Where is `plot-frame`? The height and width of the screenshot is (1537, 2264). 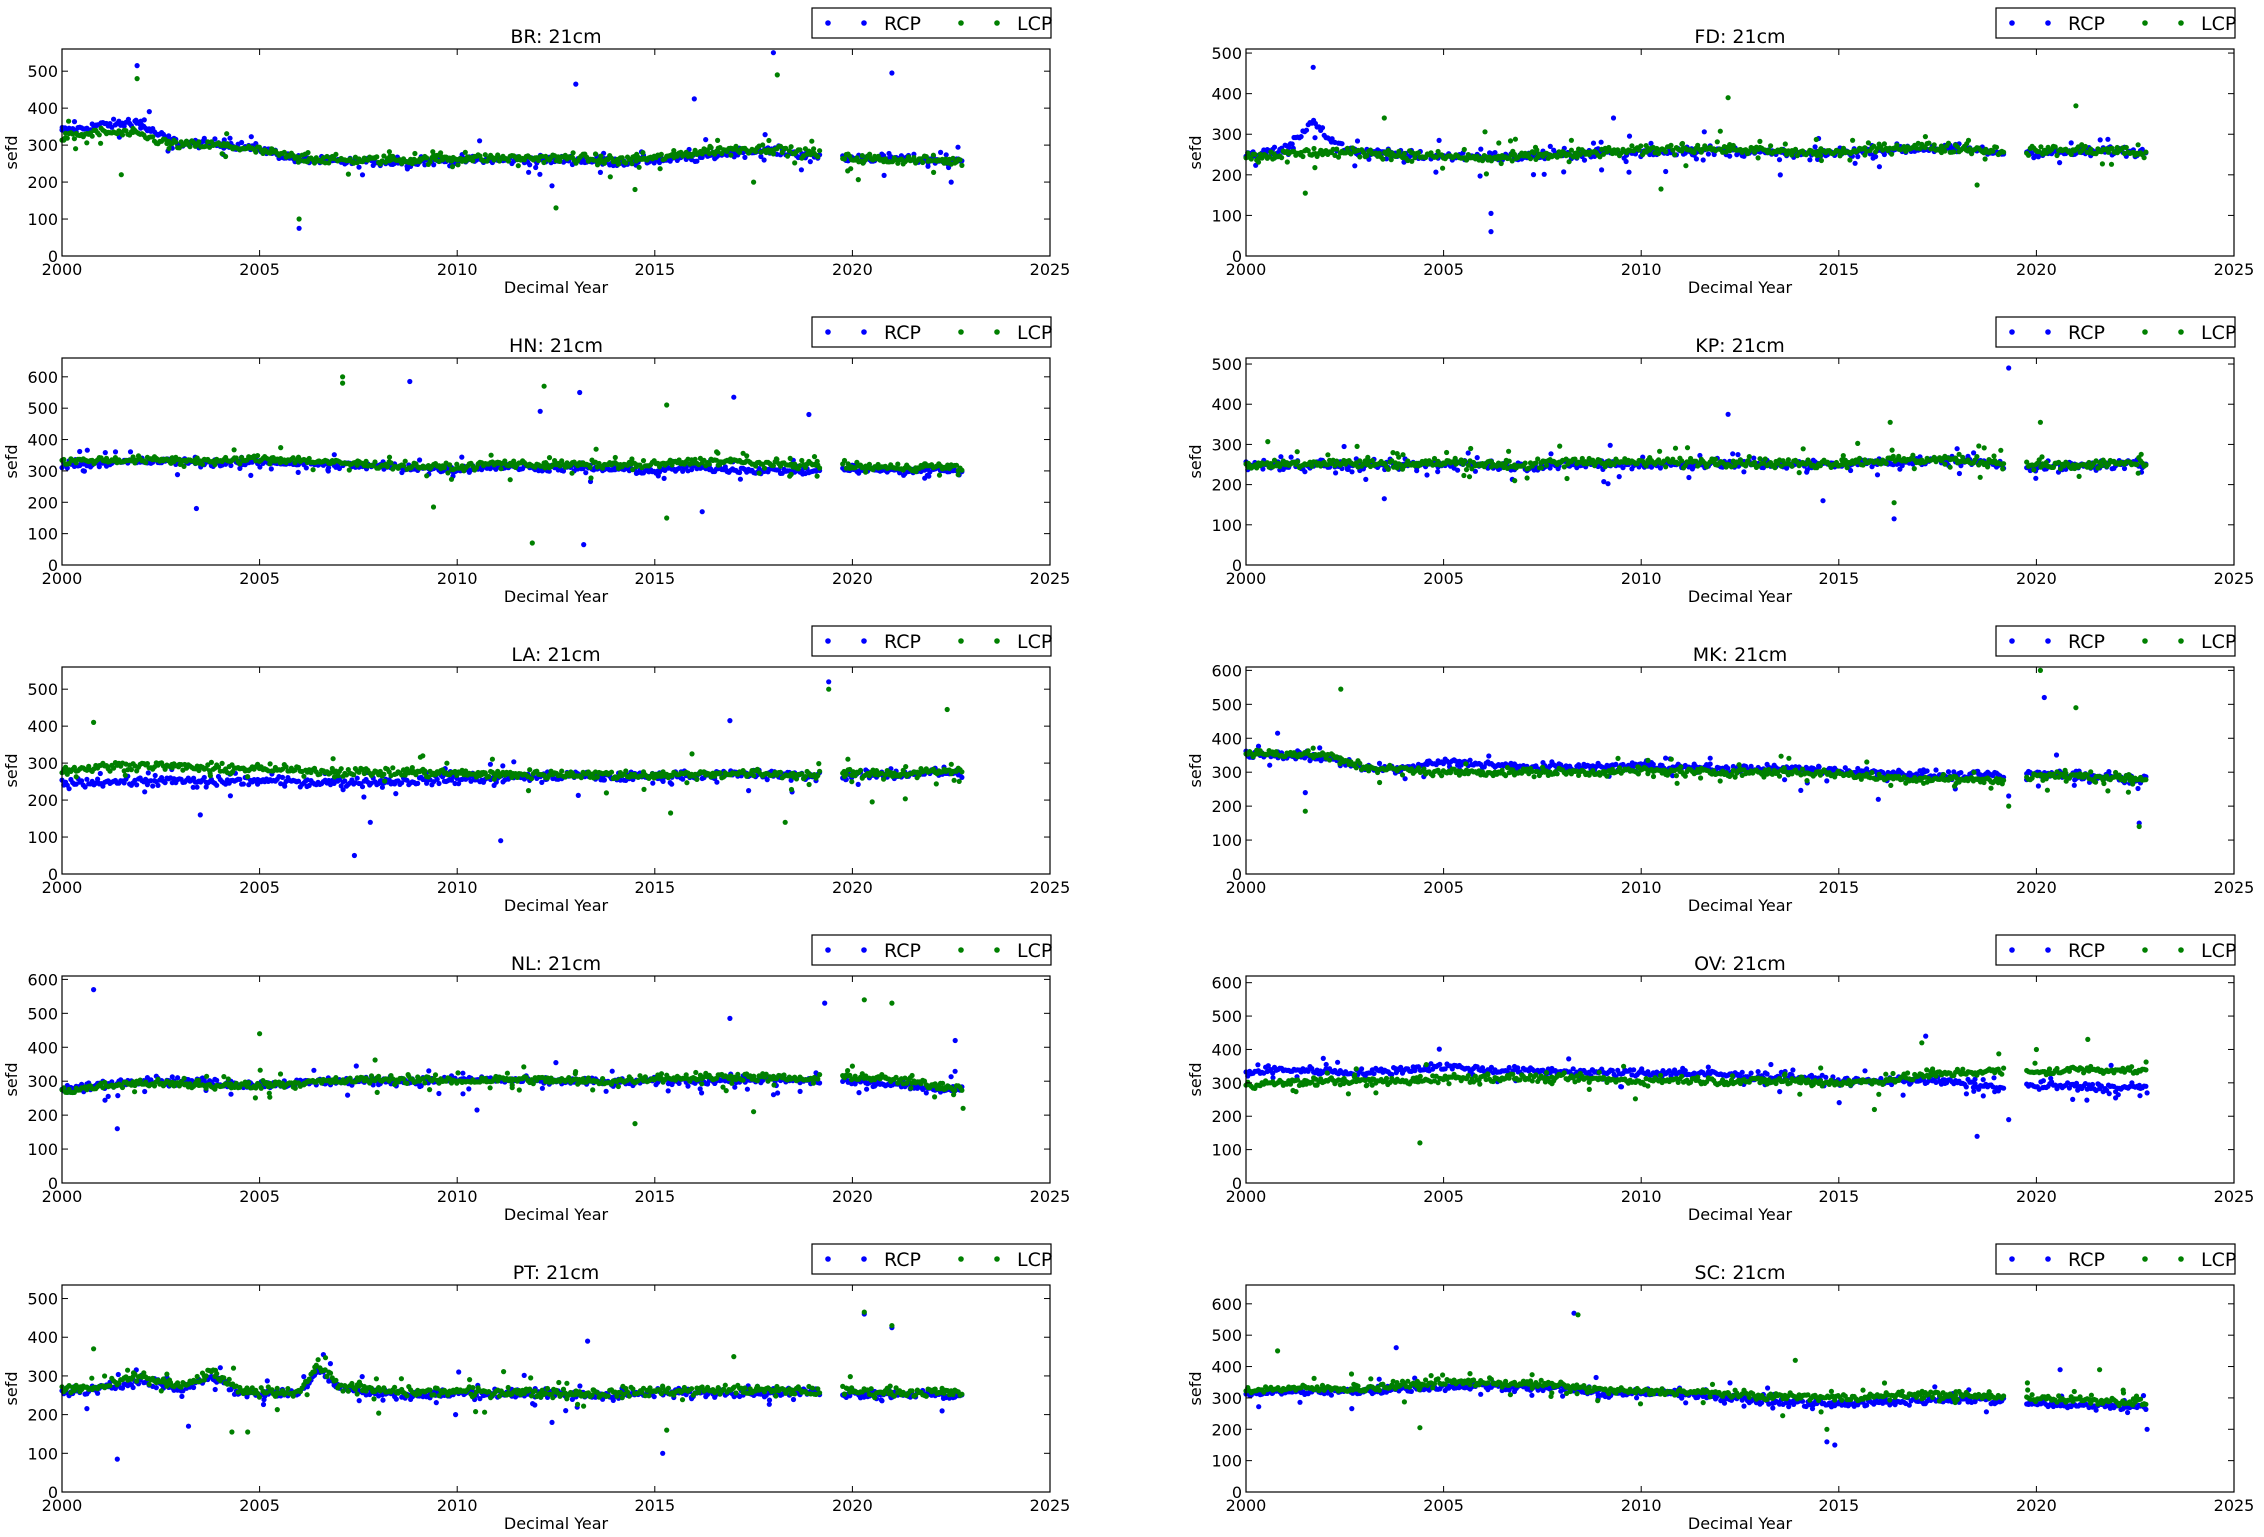 plot-frame is located at coordinates (556, 152).